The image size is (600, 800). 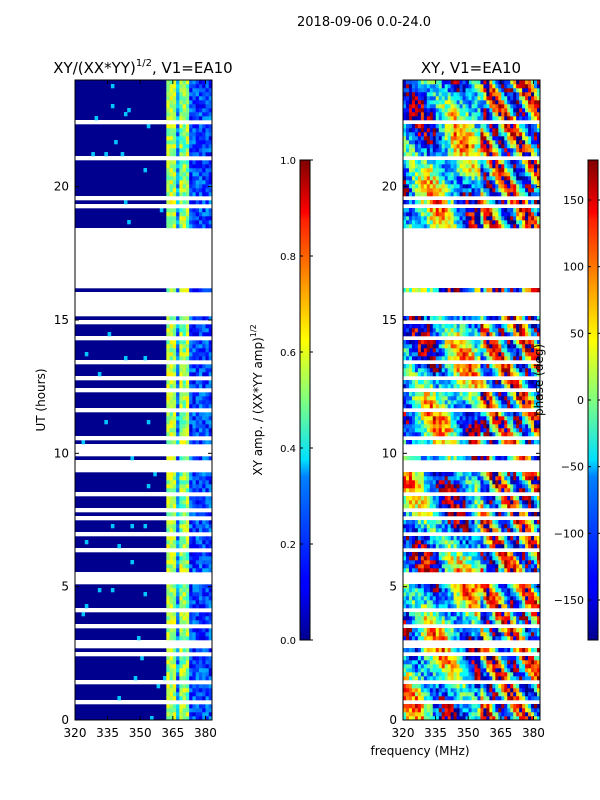 I want to click on amplitude-colorbar-label: XY amp. / (XX*YY amp)1/2, so click(x=257, y=399).